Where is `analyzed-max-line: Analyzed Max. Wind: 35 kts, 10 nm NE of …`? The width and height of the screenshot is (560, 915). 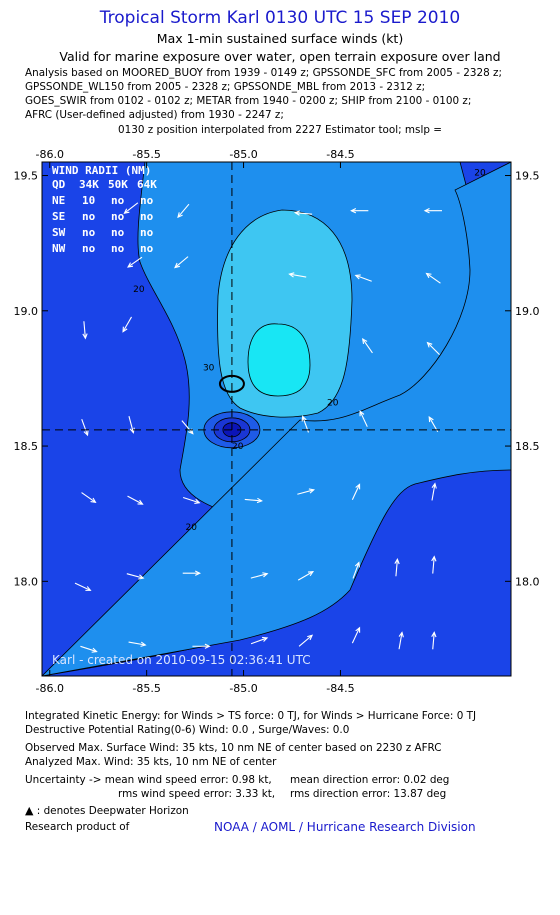 analyzed-max-line: Analyzed Max. Wind: 35 kts, 10 nm NE of … is located at coordinates (151, 762).